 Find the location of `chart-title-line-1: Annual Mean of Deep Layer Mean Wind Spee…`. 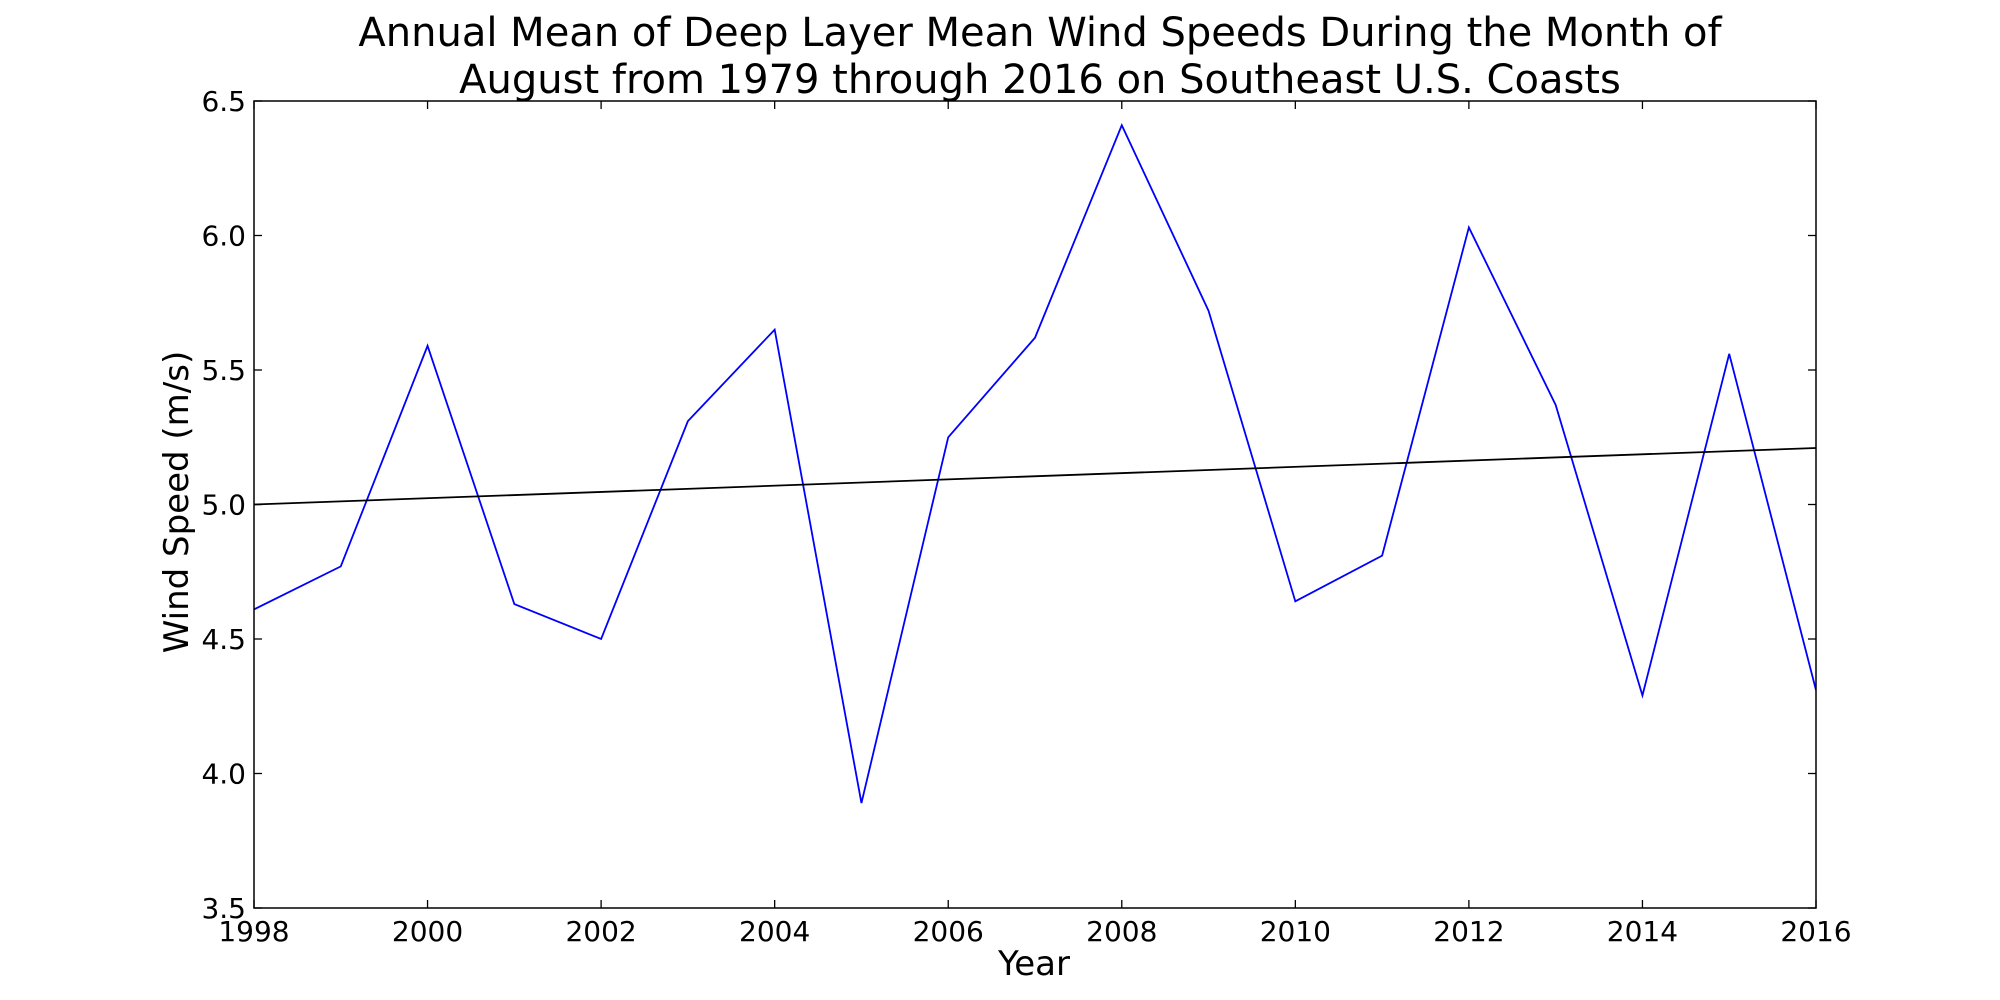

chart-title-line-1: Annual Mean of Deep Layer Mean Wind Spee… is located at coordinates (1040, 33).